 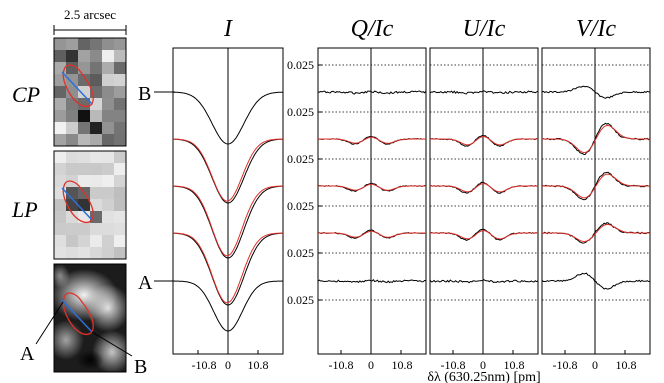 I want to click on cp-map, so click(x=90, y=92).